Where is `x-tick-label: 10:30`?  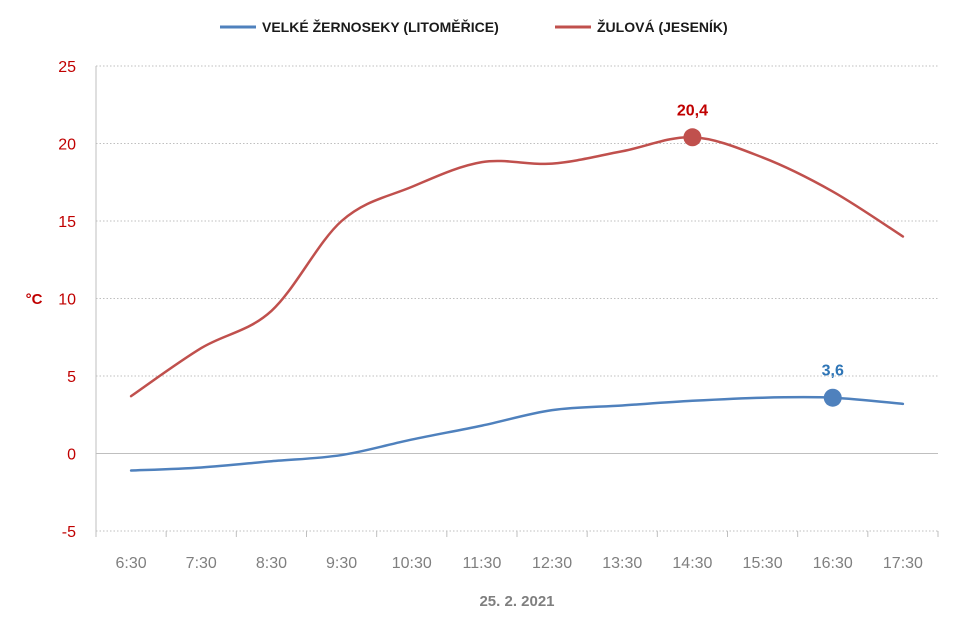 x-tick-label: 10:30 is located at coordinates (412, 563).